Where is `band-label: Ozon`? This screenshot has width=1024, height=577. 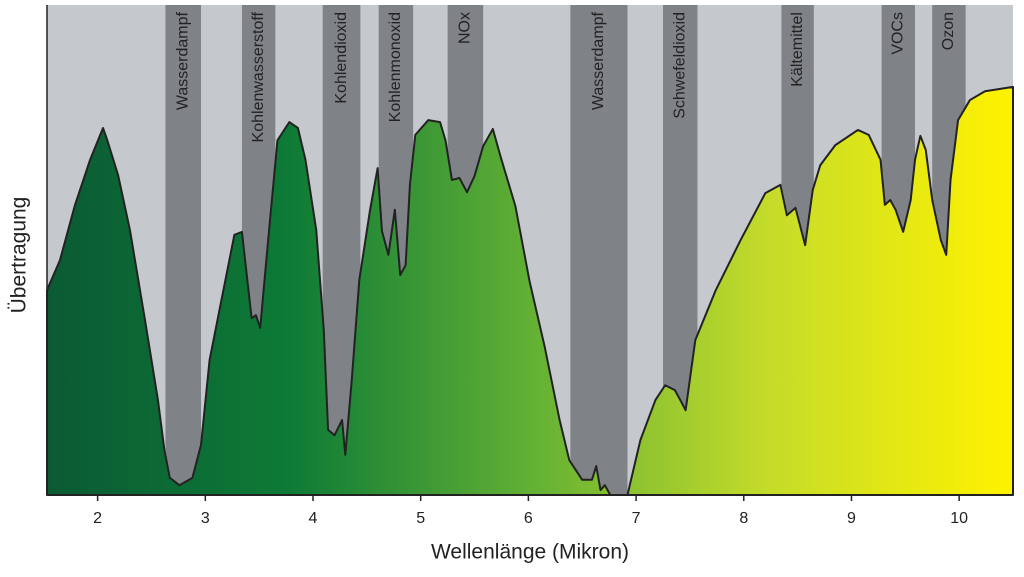
band-label: Ozon is located at coordinates (948, 31).